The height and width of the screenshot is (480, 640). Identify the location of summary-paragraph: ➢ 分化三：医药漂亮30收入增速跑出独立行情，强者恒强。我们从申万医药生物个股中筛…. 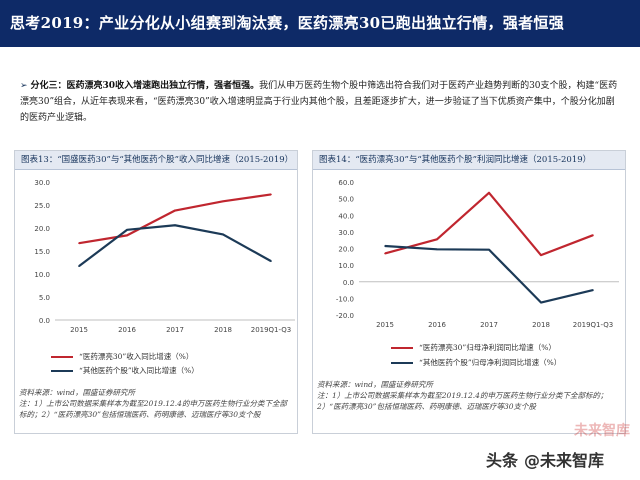
(320, 102).